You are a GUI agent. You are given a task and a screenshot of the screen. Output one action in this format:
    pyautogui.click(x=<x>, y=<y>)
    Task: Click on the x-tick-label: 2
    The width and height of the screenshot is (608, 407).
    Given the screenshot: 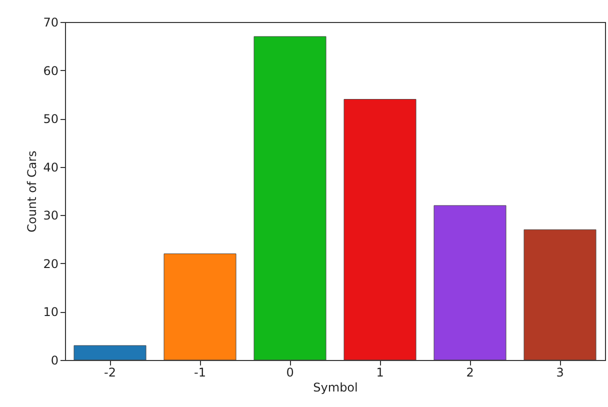 What is the action you would take?
    pyautogui.click(x=470, y=373)
    